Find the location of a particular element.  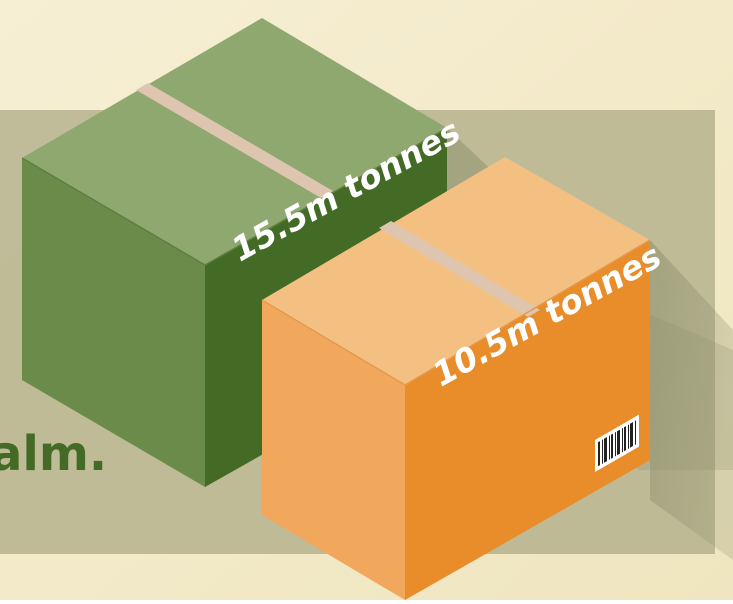

headline-fragment: alm. is located at coordinates (53, 454).